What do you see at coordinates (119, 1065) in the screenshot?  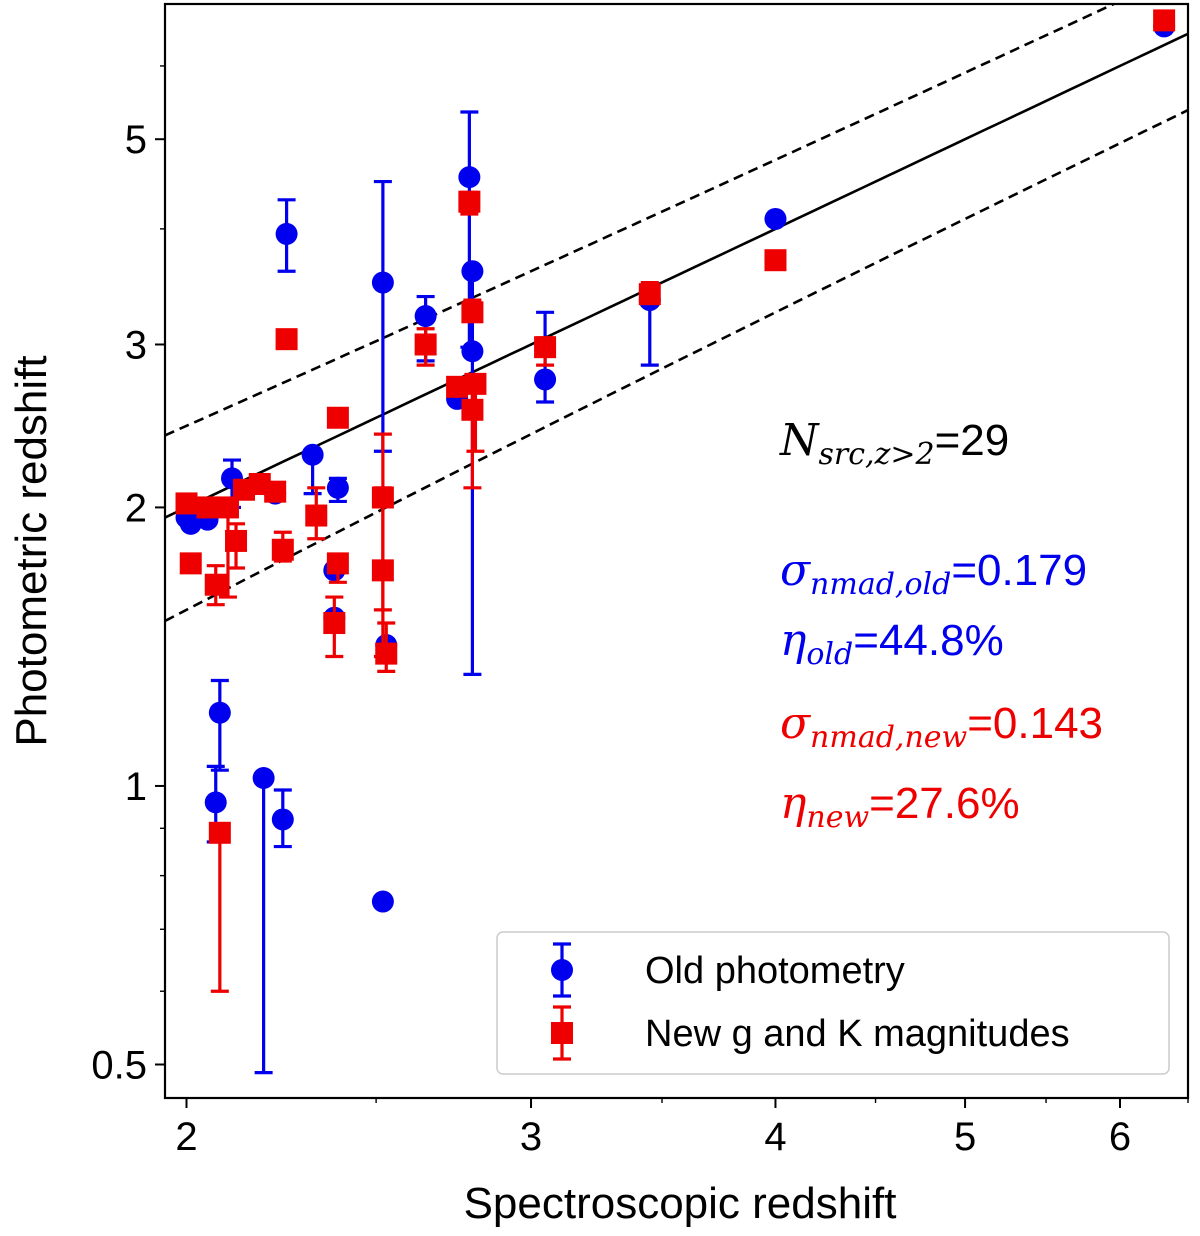 I see `y-tick-label: 0.5` at bounding box center [119, 1065].